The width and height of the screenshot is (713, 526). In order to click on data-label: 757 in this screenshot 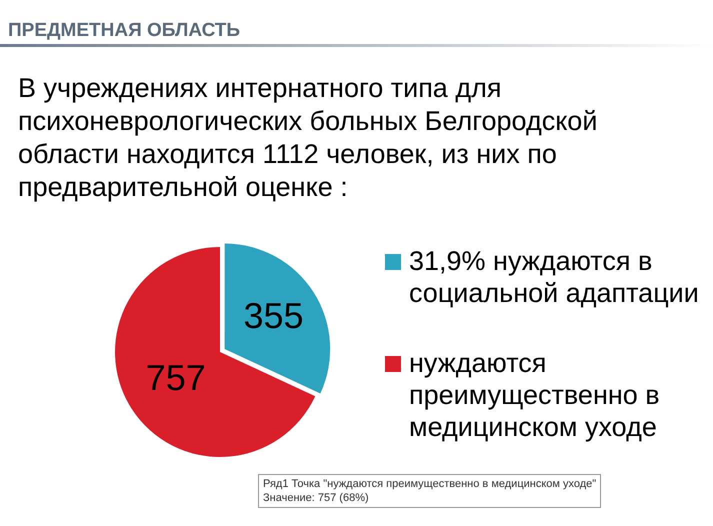, I will do `click(176, 377)`.